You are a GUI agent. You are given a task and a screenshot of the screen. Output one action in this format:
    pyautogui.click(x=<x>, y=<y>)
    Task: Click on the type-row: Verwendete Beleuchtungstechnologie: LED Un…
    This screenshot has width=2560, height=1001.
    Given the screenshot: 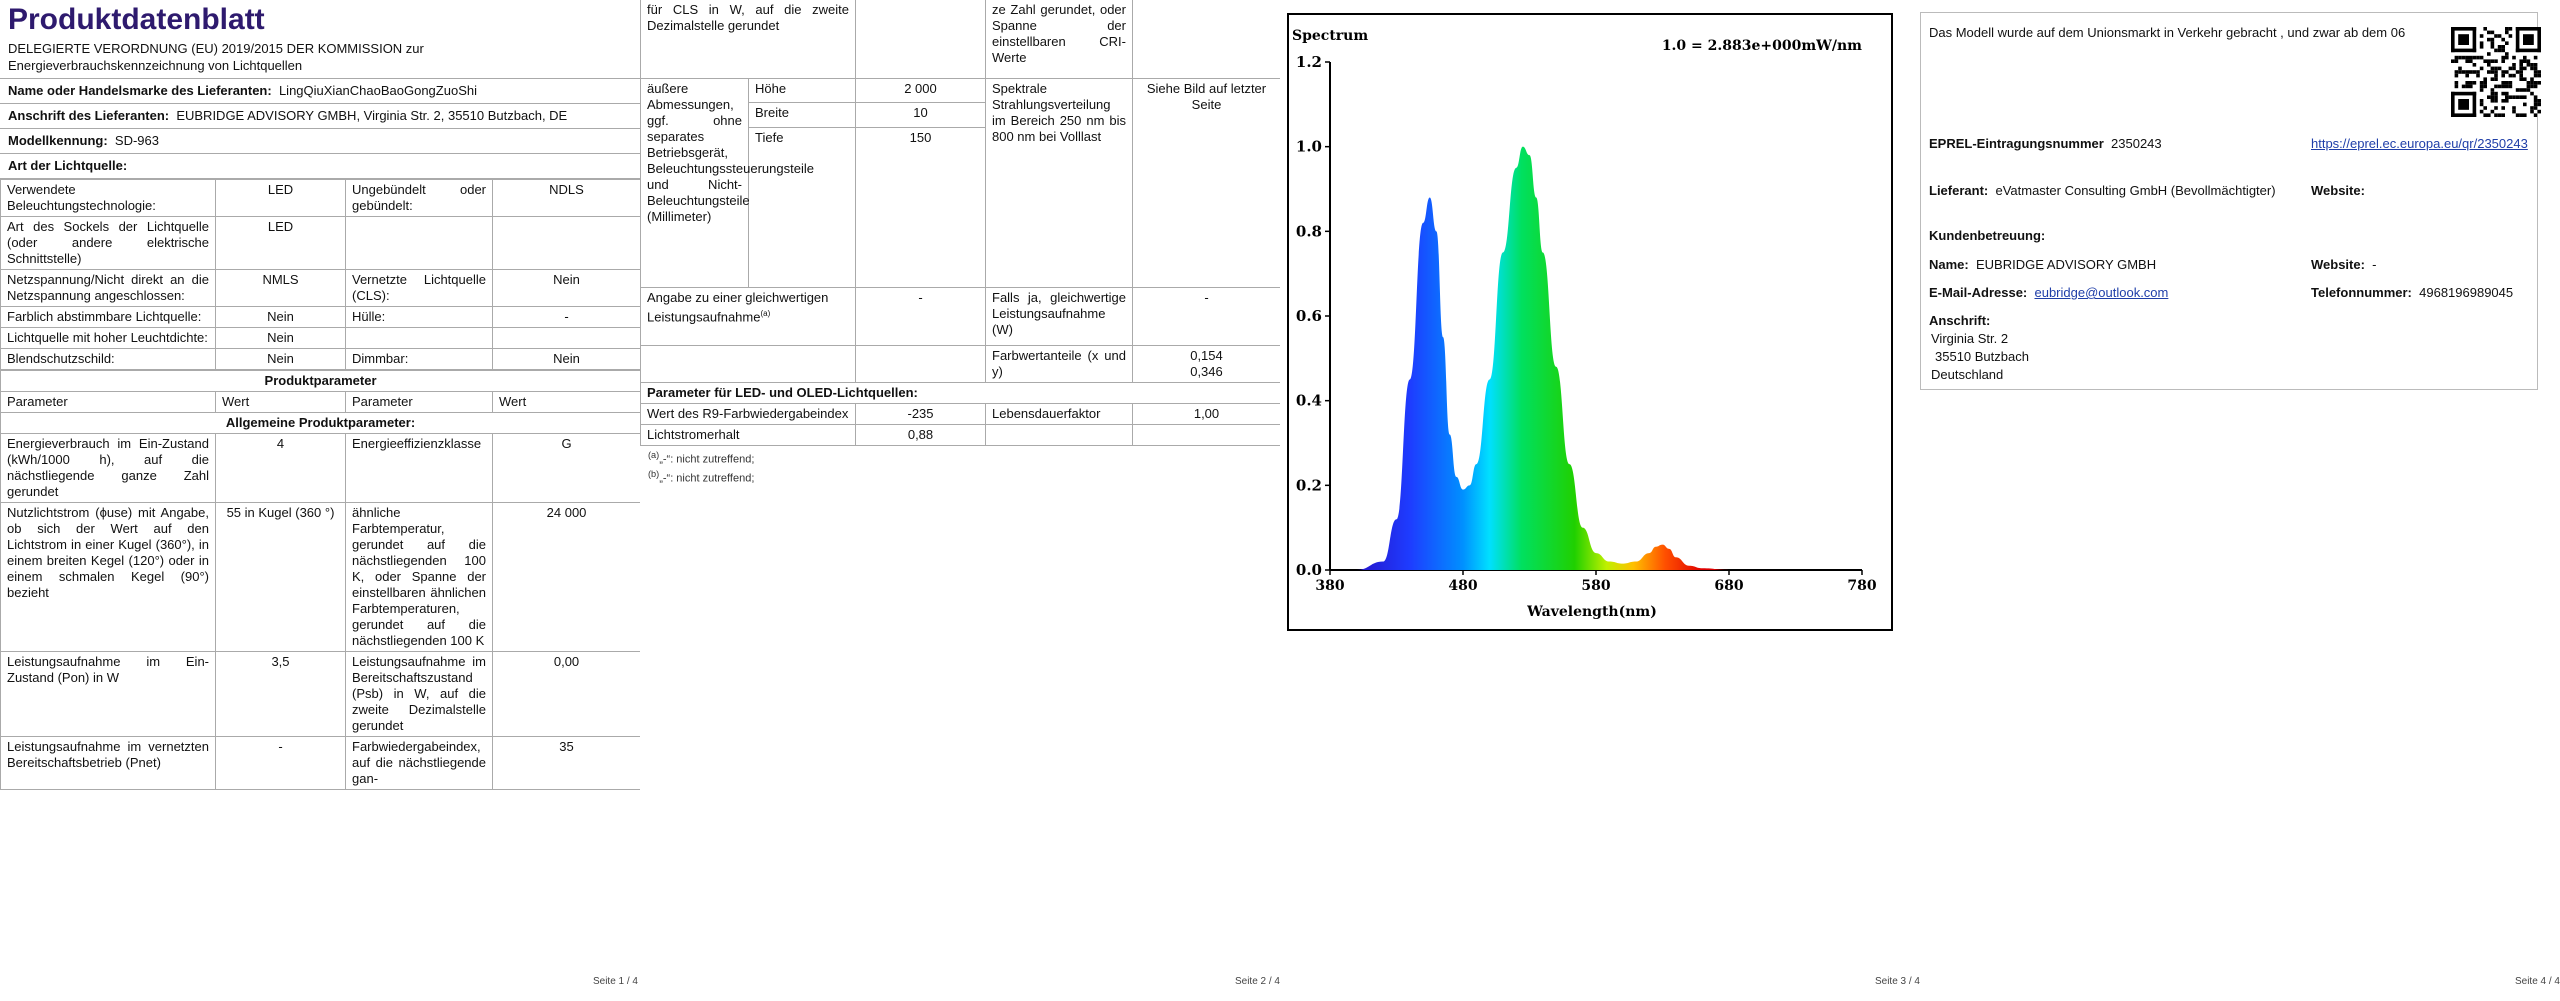 What is the action you would take?
    pyautogui.click(x=320, y=198)
    